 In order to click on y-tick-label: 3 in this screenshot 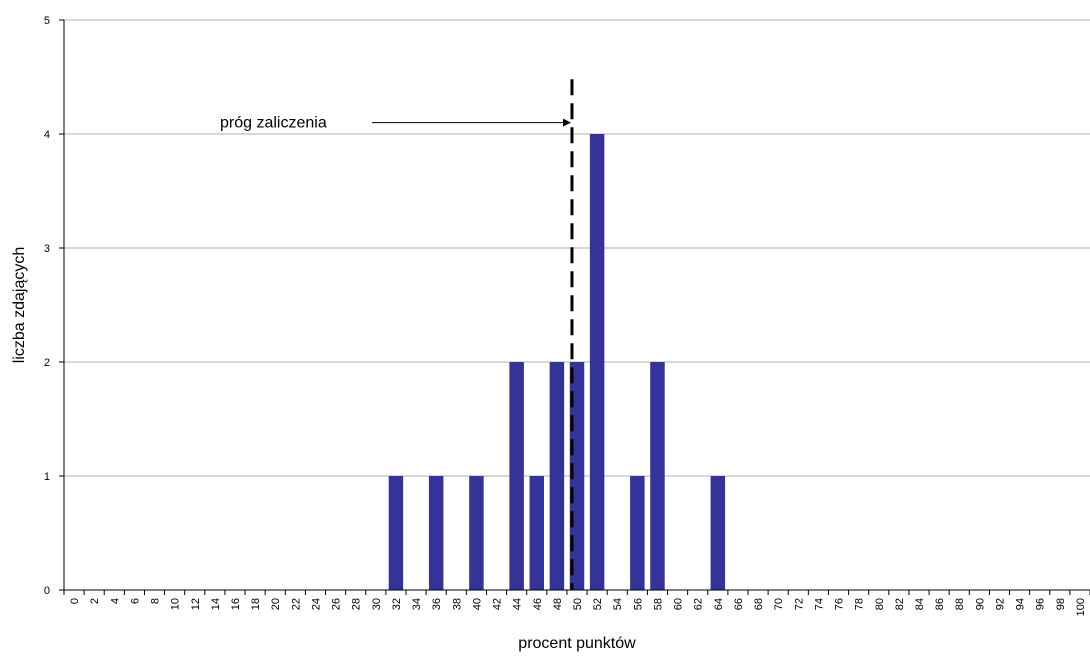, I will do `click(47, 249)`.